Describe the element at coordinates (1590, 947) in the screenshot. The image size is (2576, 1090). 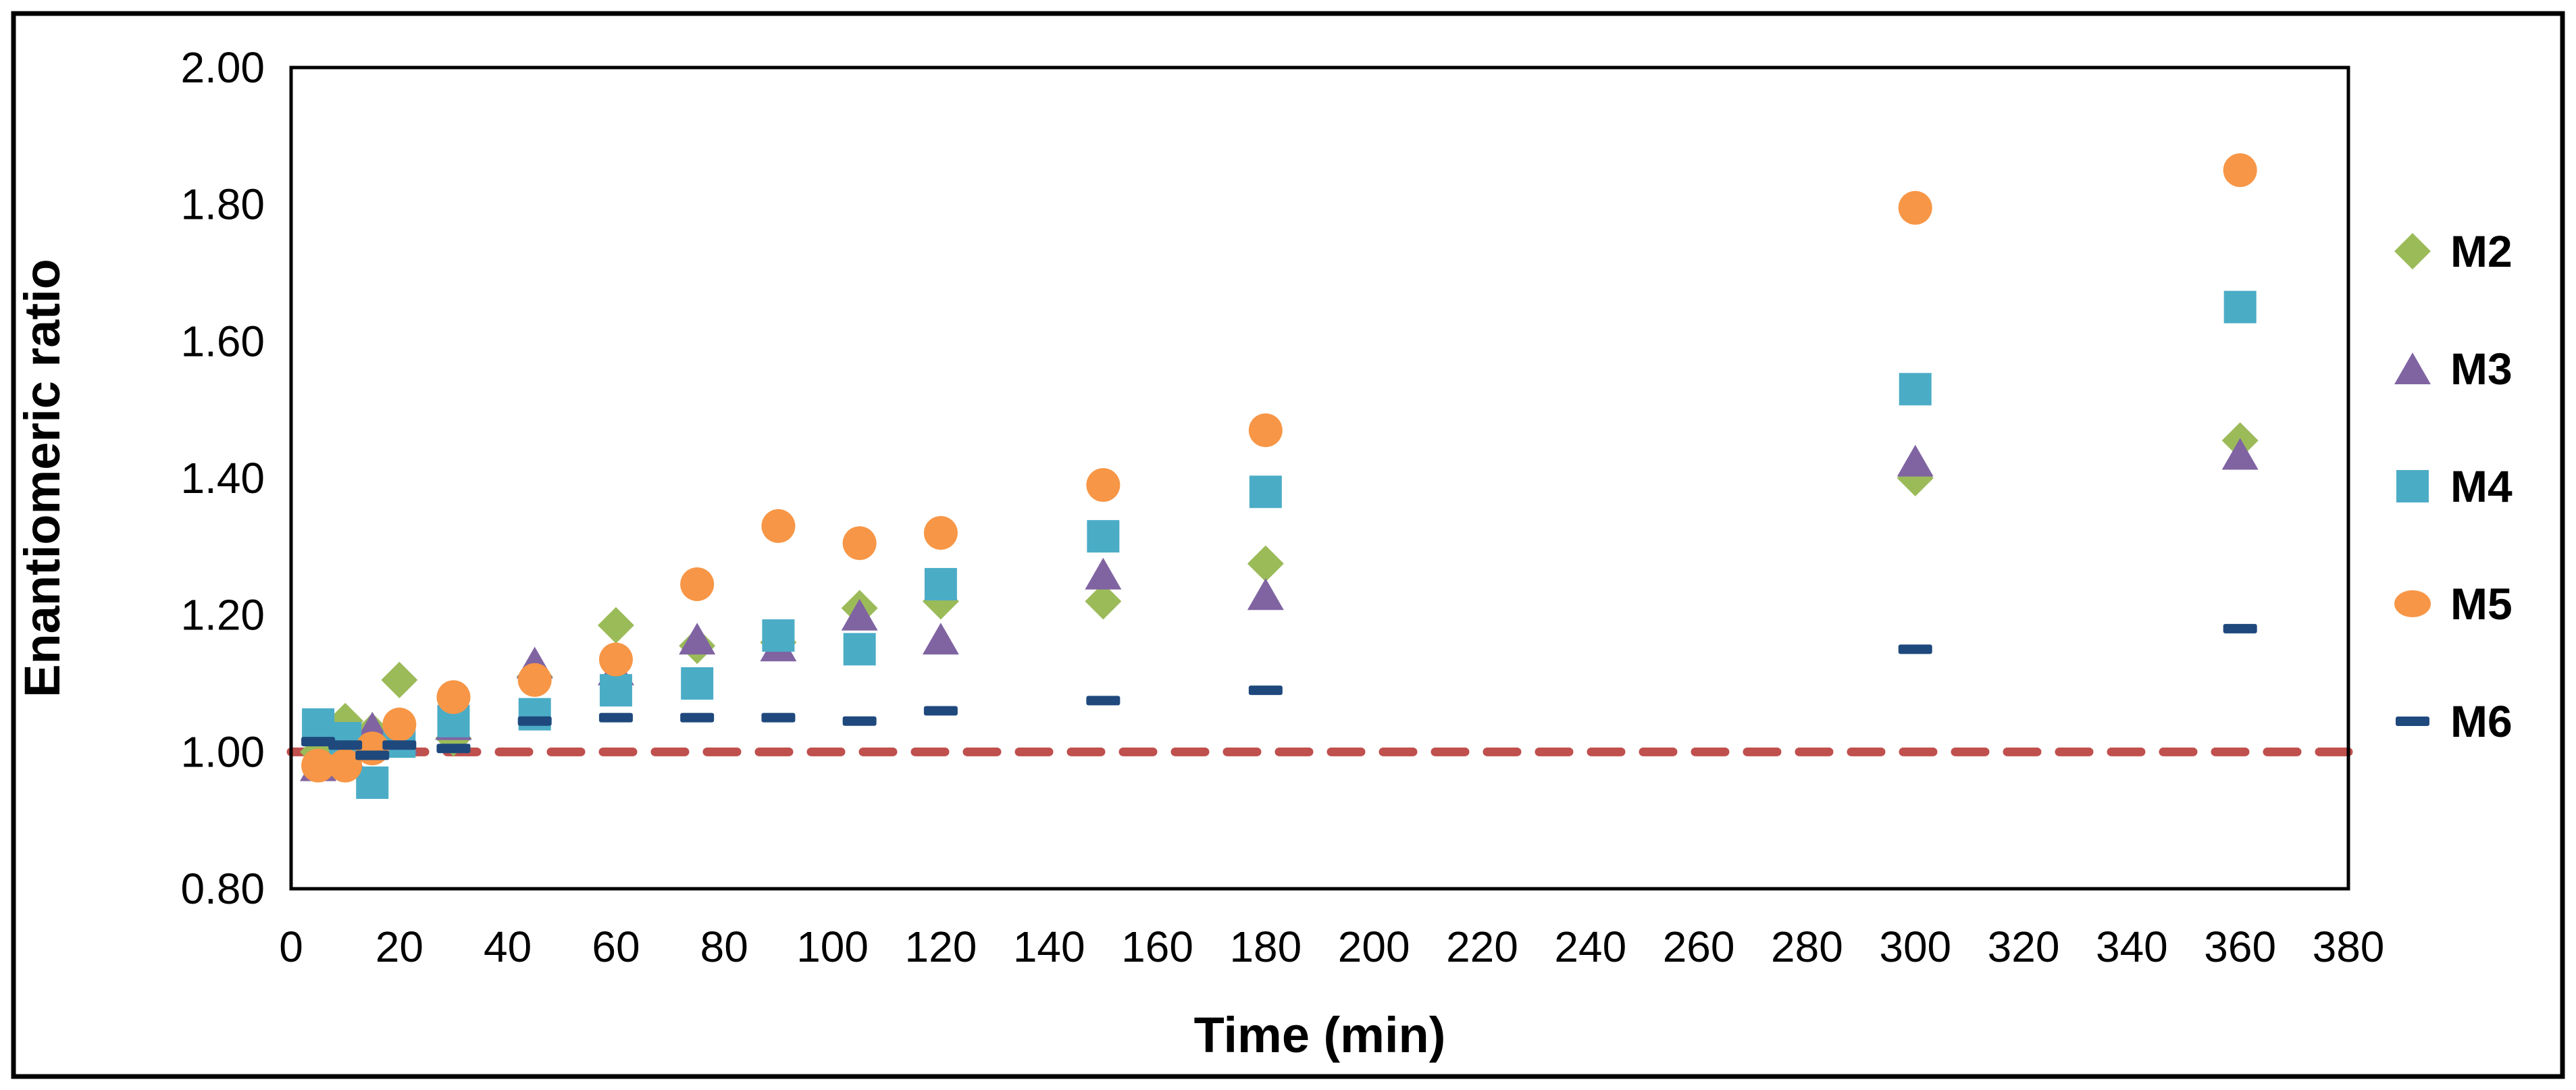
I see `x-tick-label: 240` at that location.